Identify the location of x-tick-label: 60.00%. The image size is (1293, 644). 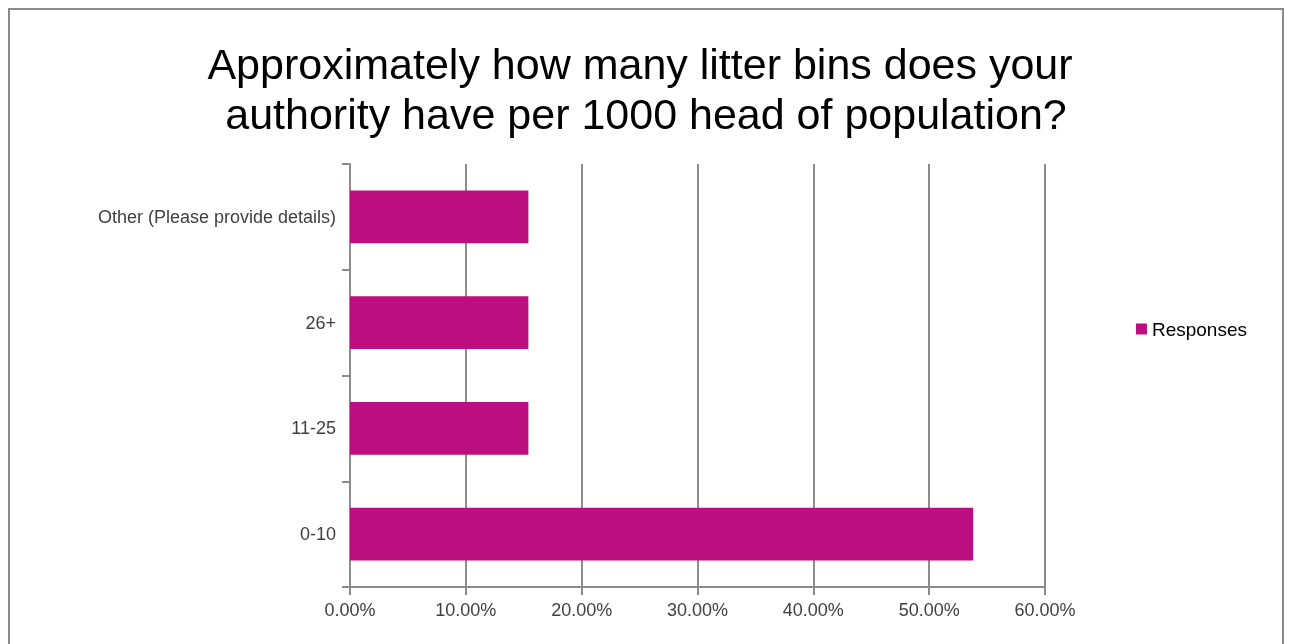
(1045, 610).